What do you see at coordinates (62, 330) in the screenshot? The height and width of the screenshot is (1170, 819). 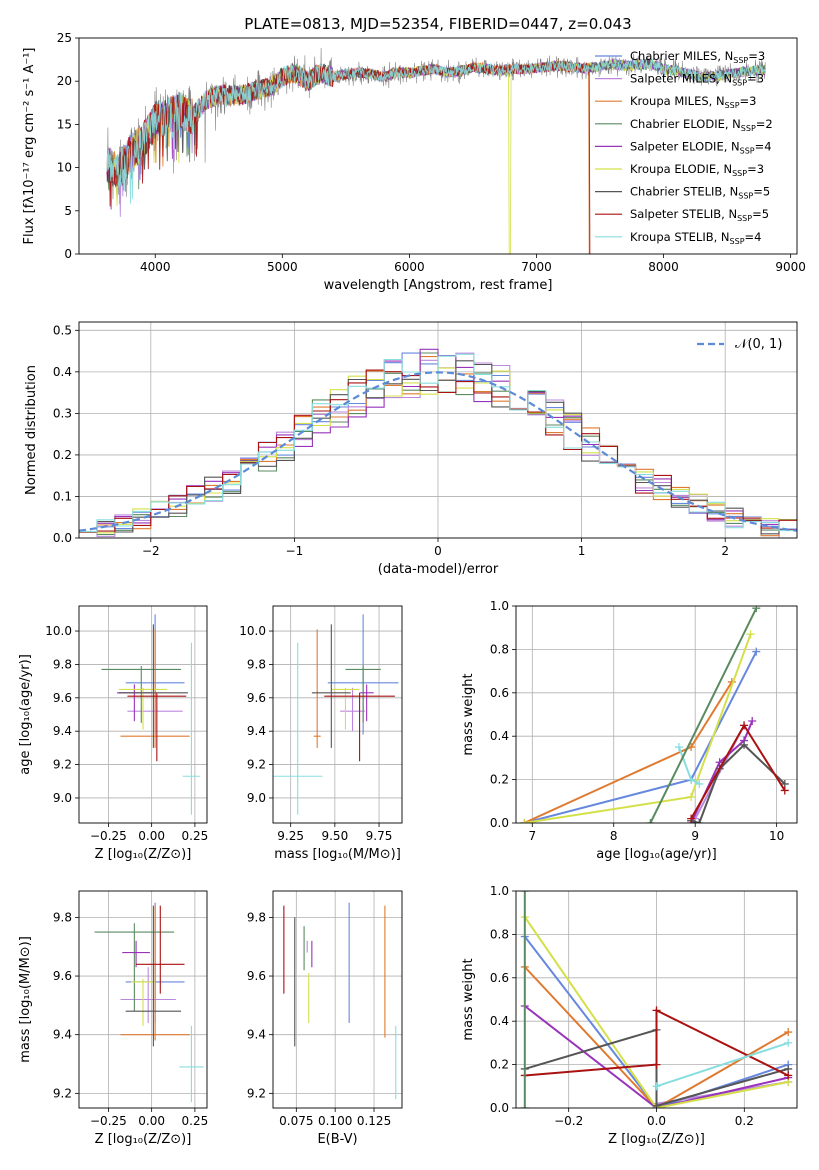 I see `y-tick-label: 0.5` at bounding box center [62, 330].